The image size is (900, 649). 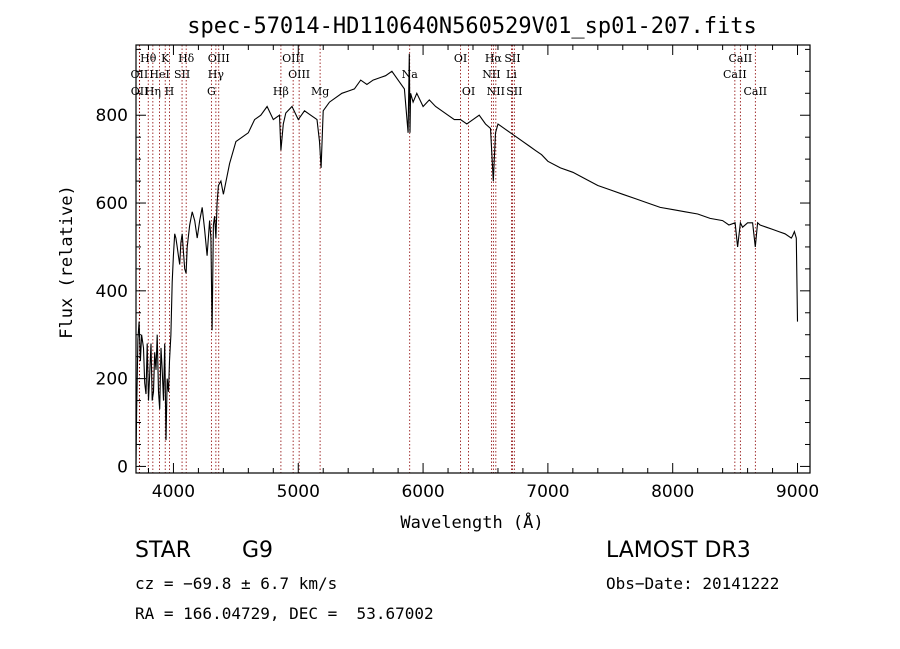 What do you see at coordinates (112, 116) in the screenshot?
I see `y-tick-label: 800` at bounding box center [112, 116].